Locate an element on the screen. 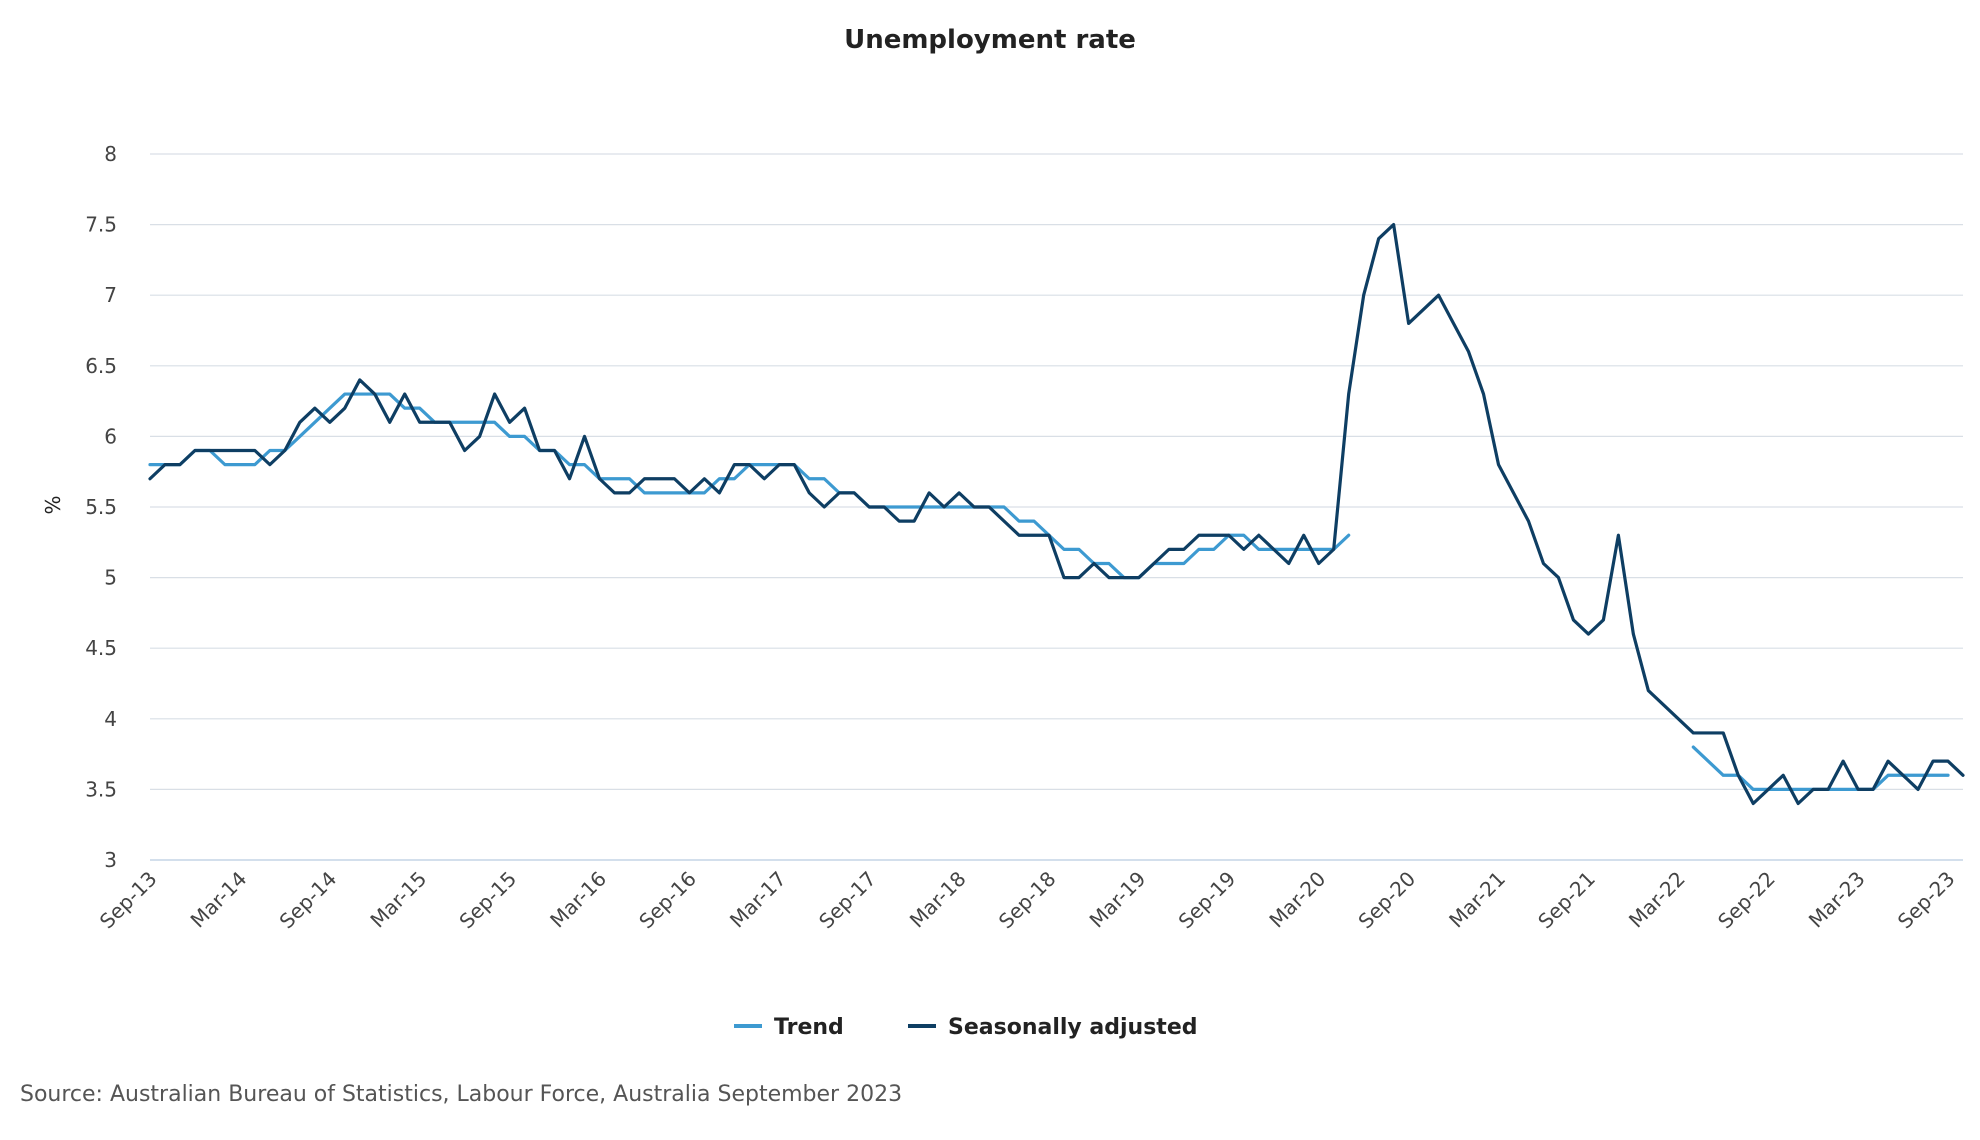 The width and height of the screenshot is (1980, 1140). chart-title: Unemployment rate is located at coordinates (990, 40).